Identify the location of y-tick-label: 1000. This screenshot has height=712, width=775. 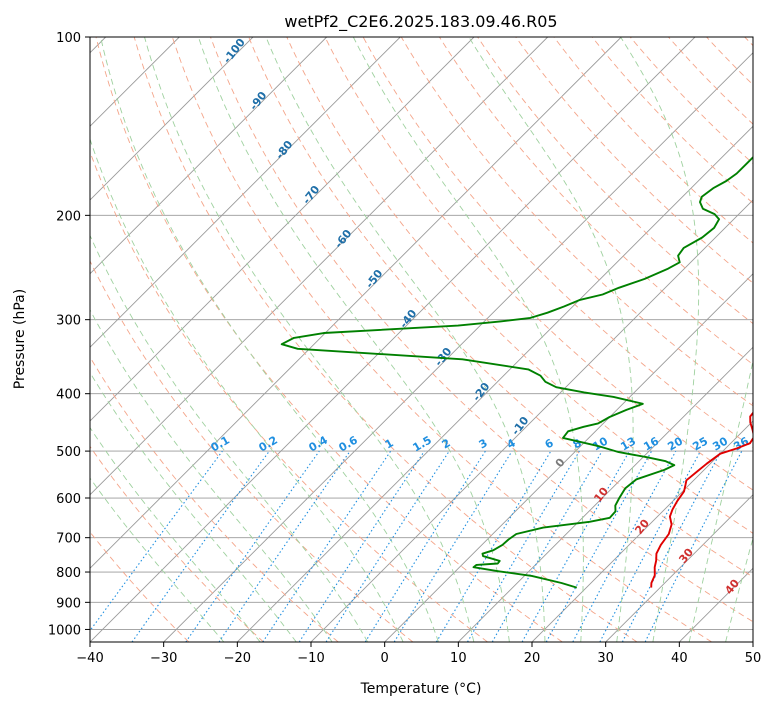
(64, 630).